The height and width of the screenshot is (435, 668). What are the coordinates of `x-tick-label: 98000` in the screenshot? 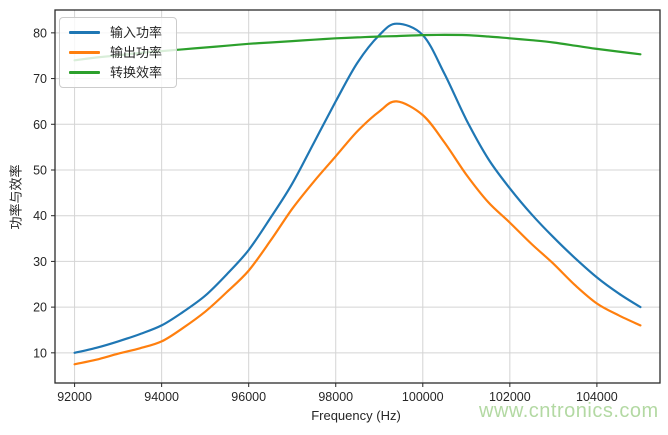 It's located at (335, 397).